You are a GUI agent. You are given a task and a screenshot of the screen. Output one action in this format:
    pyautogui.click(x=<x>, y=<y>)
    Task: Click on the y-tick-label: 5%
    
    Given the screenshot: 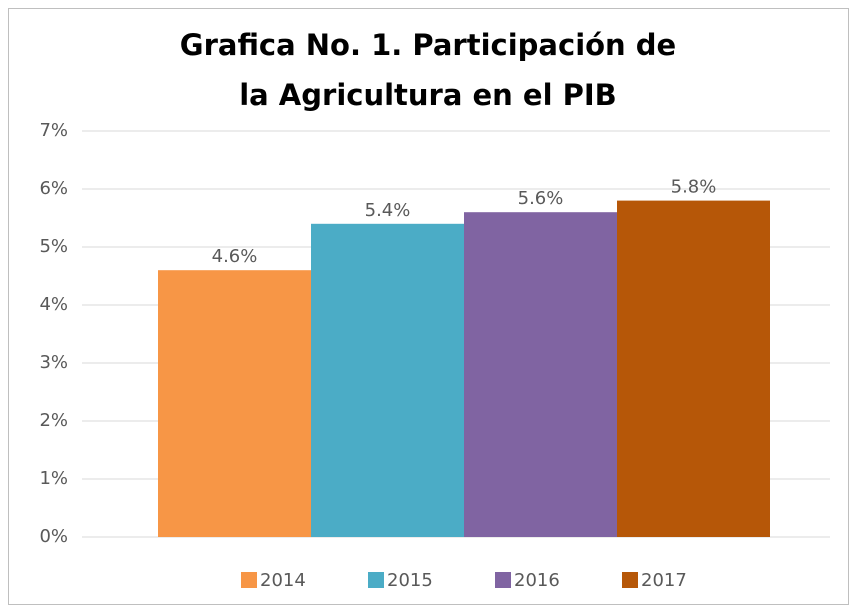 What is the action you would take?
    pyautogui.click(x=53, y=246)
    